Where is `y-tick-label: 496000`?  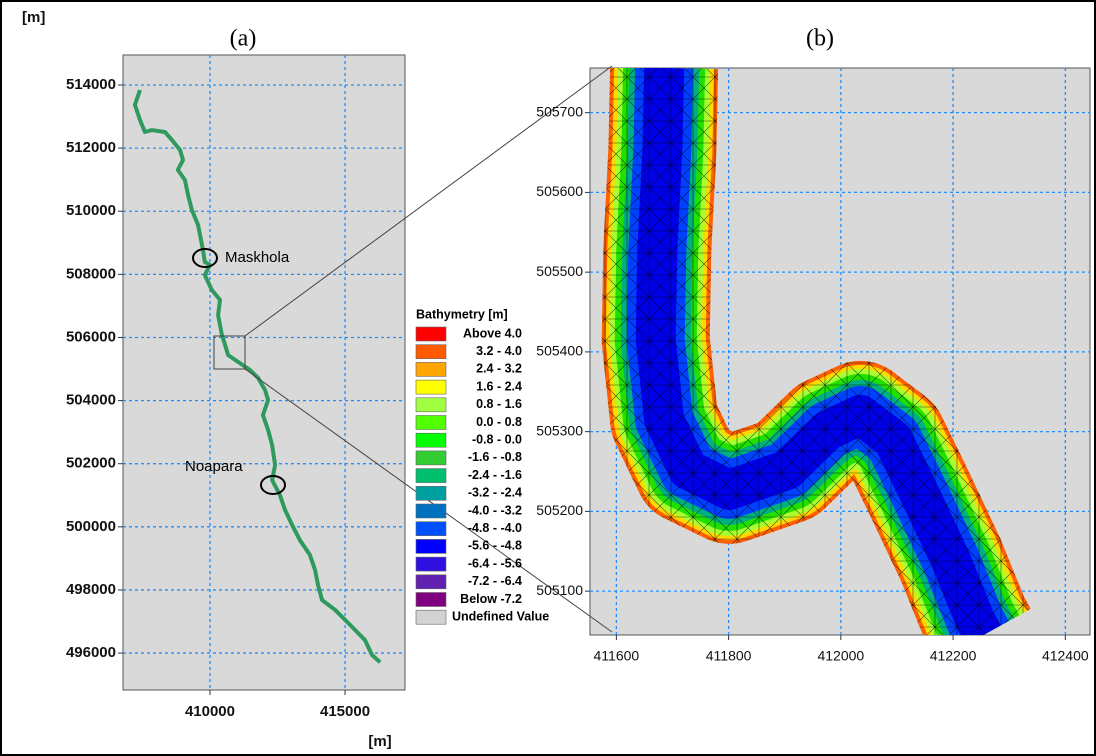
y-tick-label: 496000 is located at coordinates (91, 652).